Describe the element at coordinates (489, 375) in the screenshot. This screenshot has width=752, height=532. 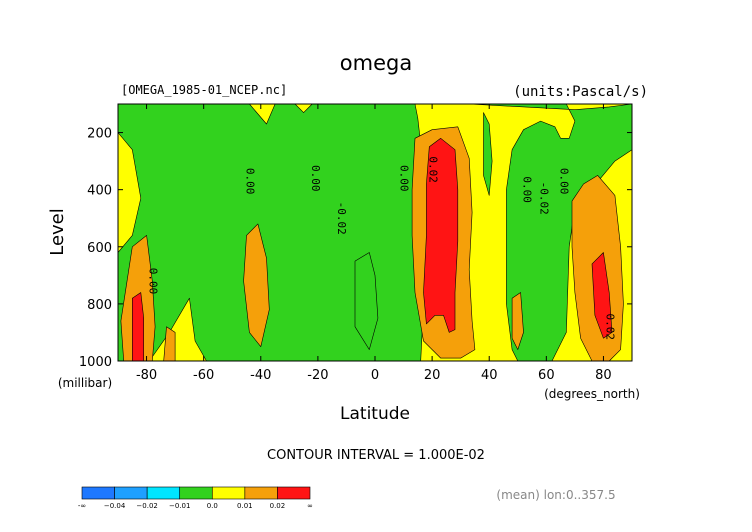
I see `x-tick-label: 40` at that location.